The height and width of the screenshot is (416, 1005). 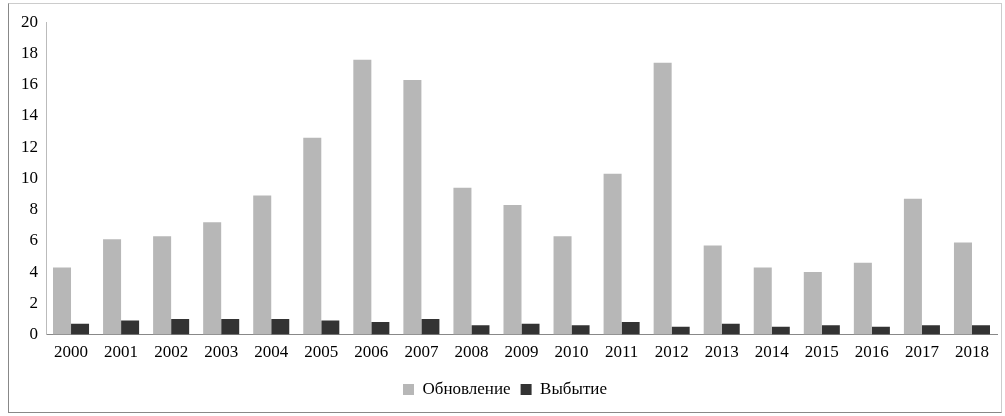 I want to click on x-tick-label: 2012, so click(x=671, y=352).